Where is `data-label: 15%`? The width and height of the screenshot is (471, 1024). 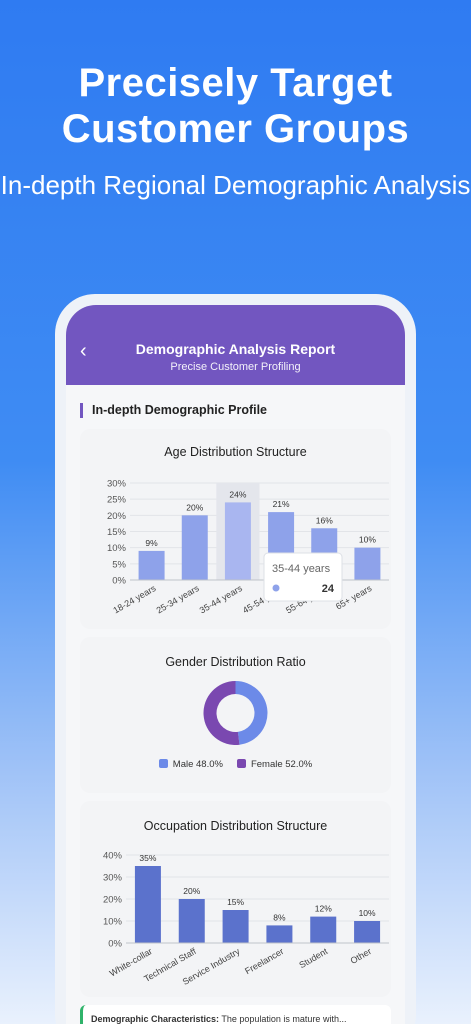
data-label: 15% is located at coordinates (235, 902).